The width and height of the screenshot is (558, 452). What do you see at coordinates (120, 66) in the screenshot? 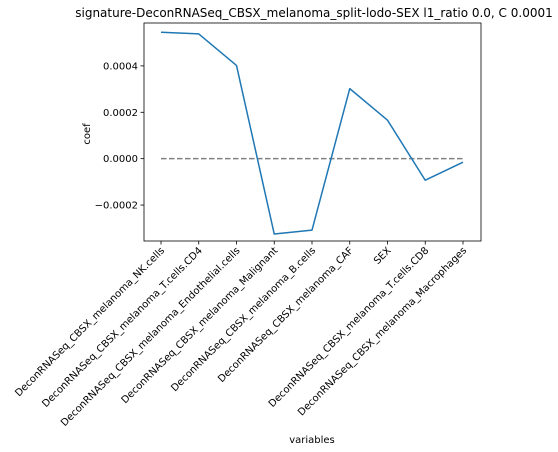
I see `y-tick-label: 0.0004` at bounding box center [120, 66].